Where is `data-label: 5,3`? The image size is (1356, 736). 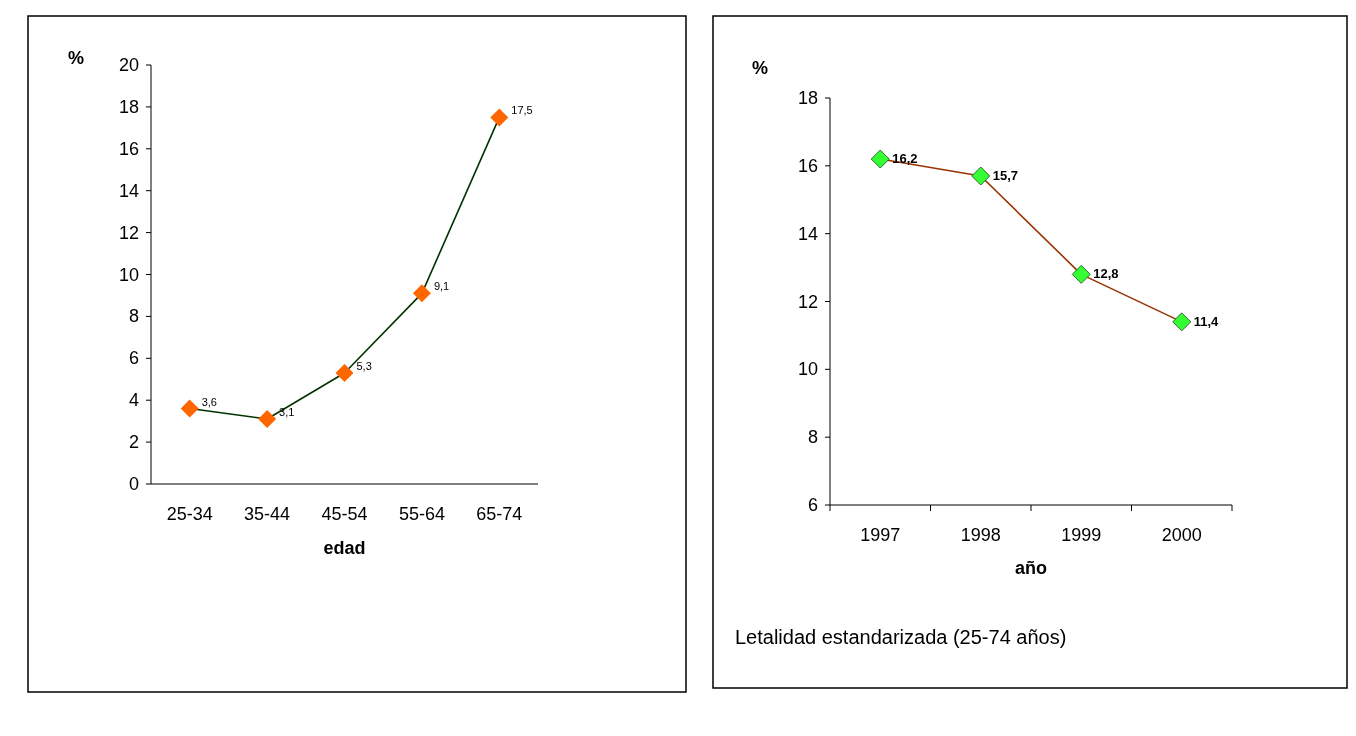
data-label: 5,3 is located at coordinates (364, 365).